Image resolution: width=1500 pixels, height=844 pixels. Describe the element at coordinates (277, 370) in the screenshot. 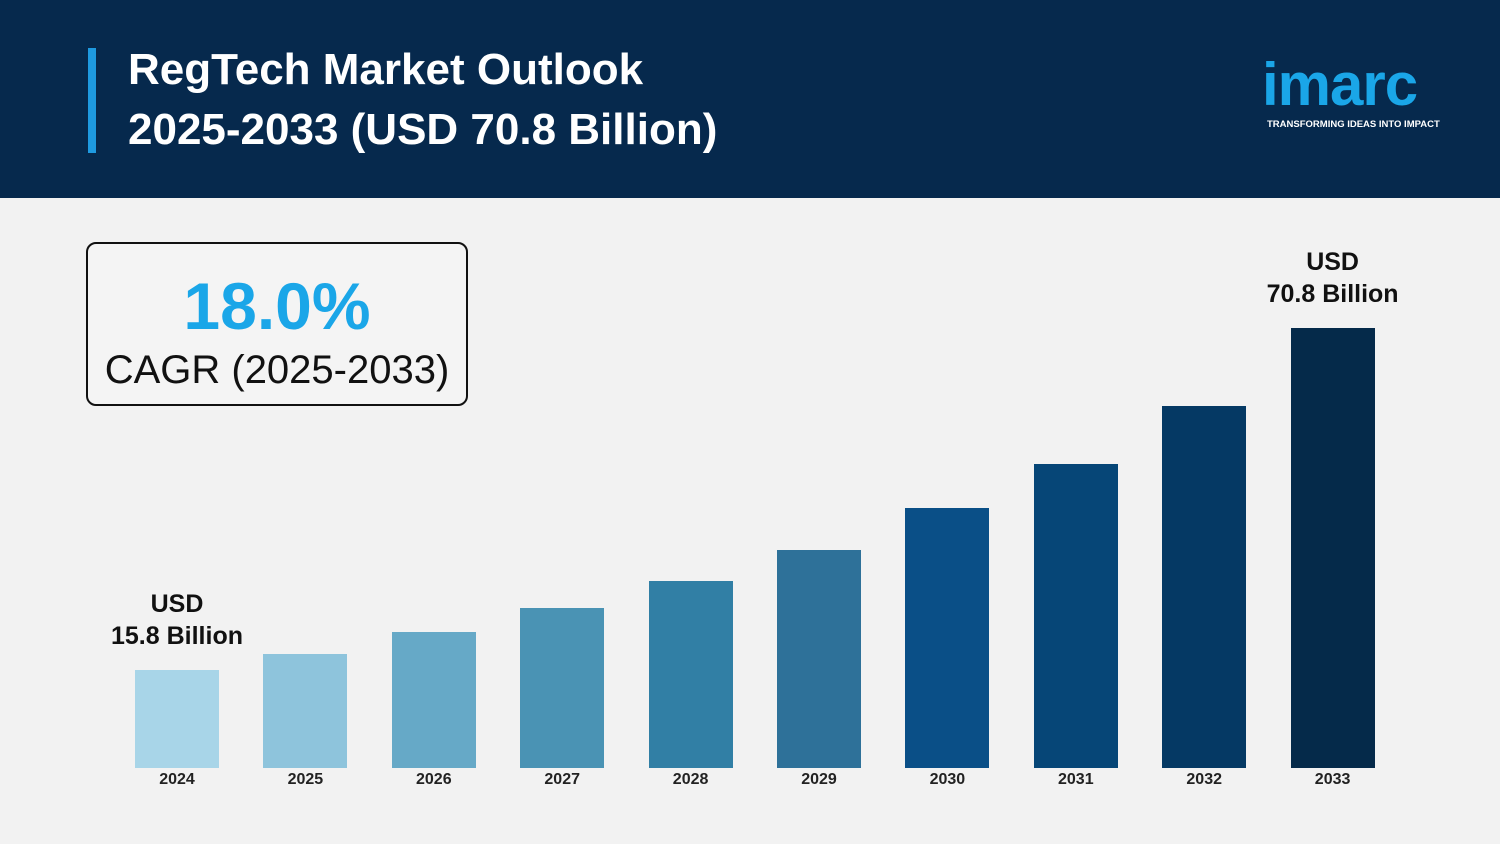

I see `cagr-label: CAGR (2025-2033)` at that location.